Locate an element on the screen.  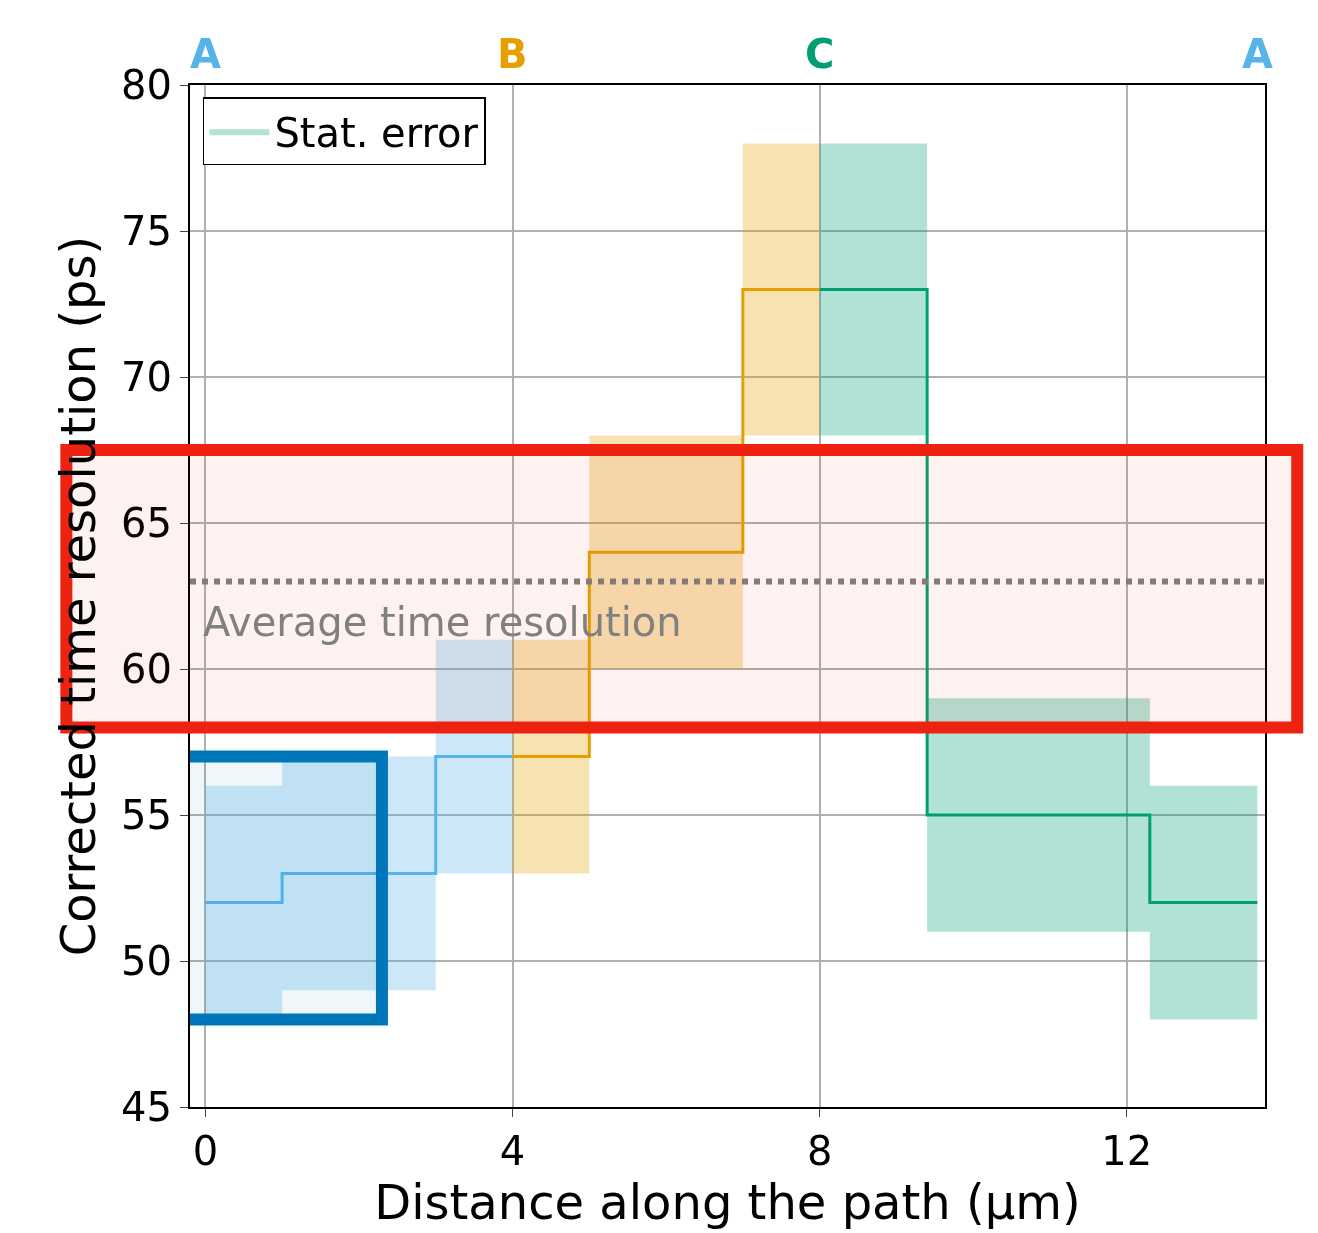
x-tick-label: 8 is located at coordinates (819, 1151).